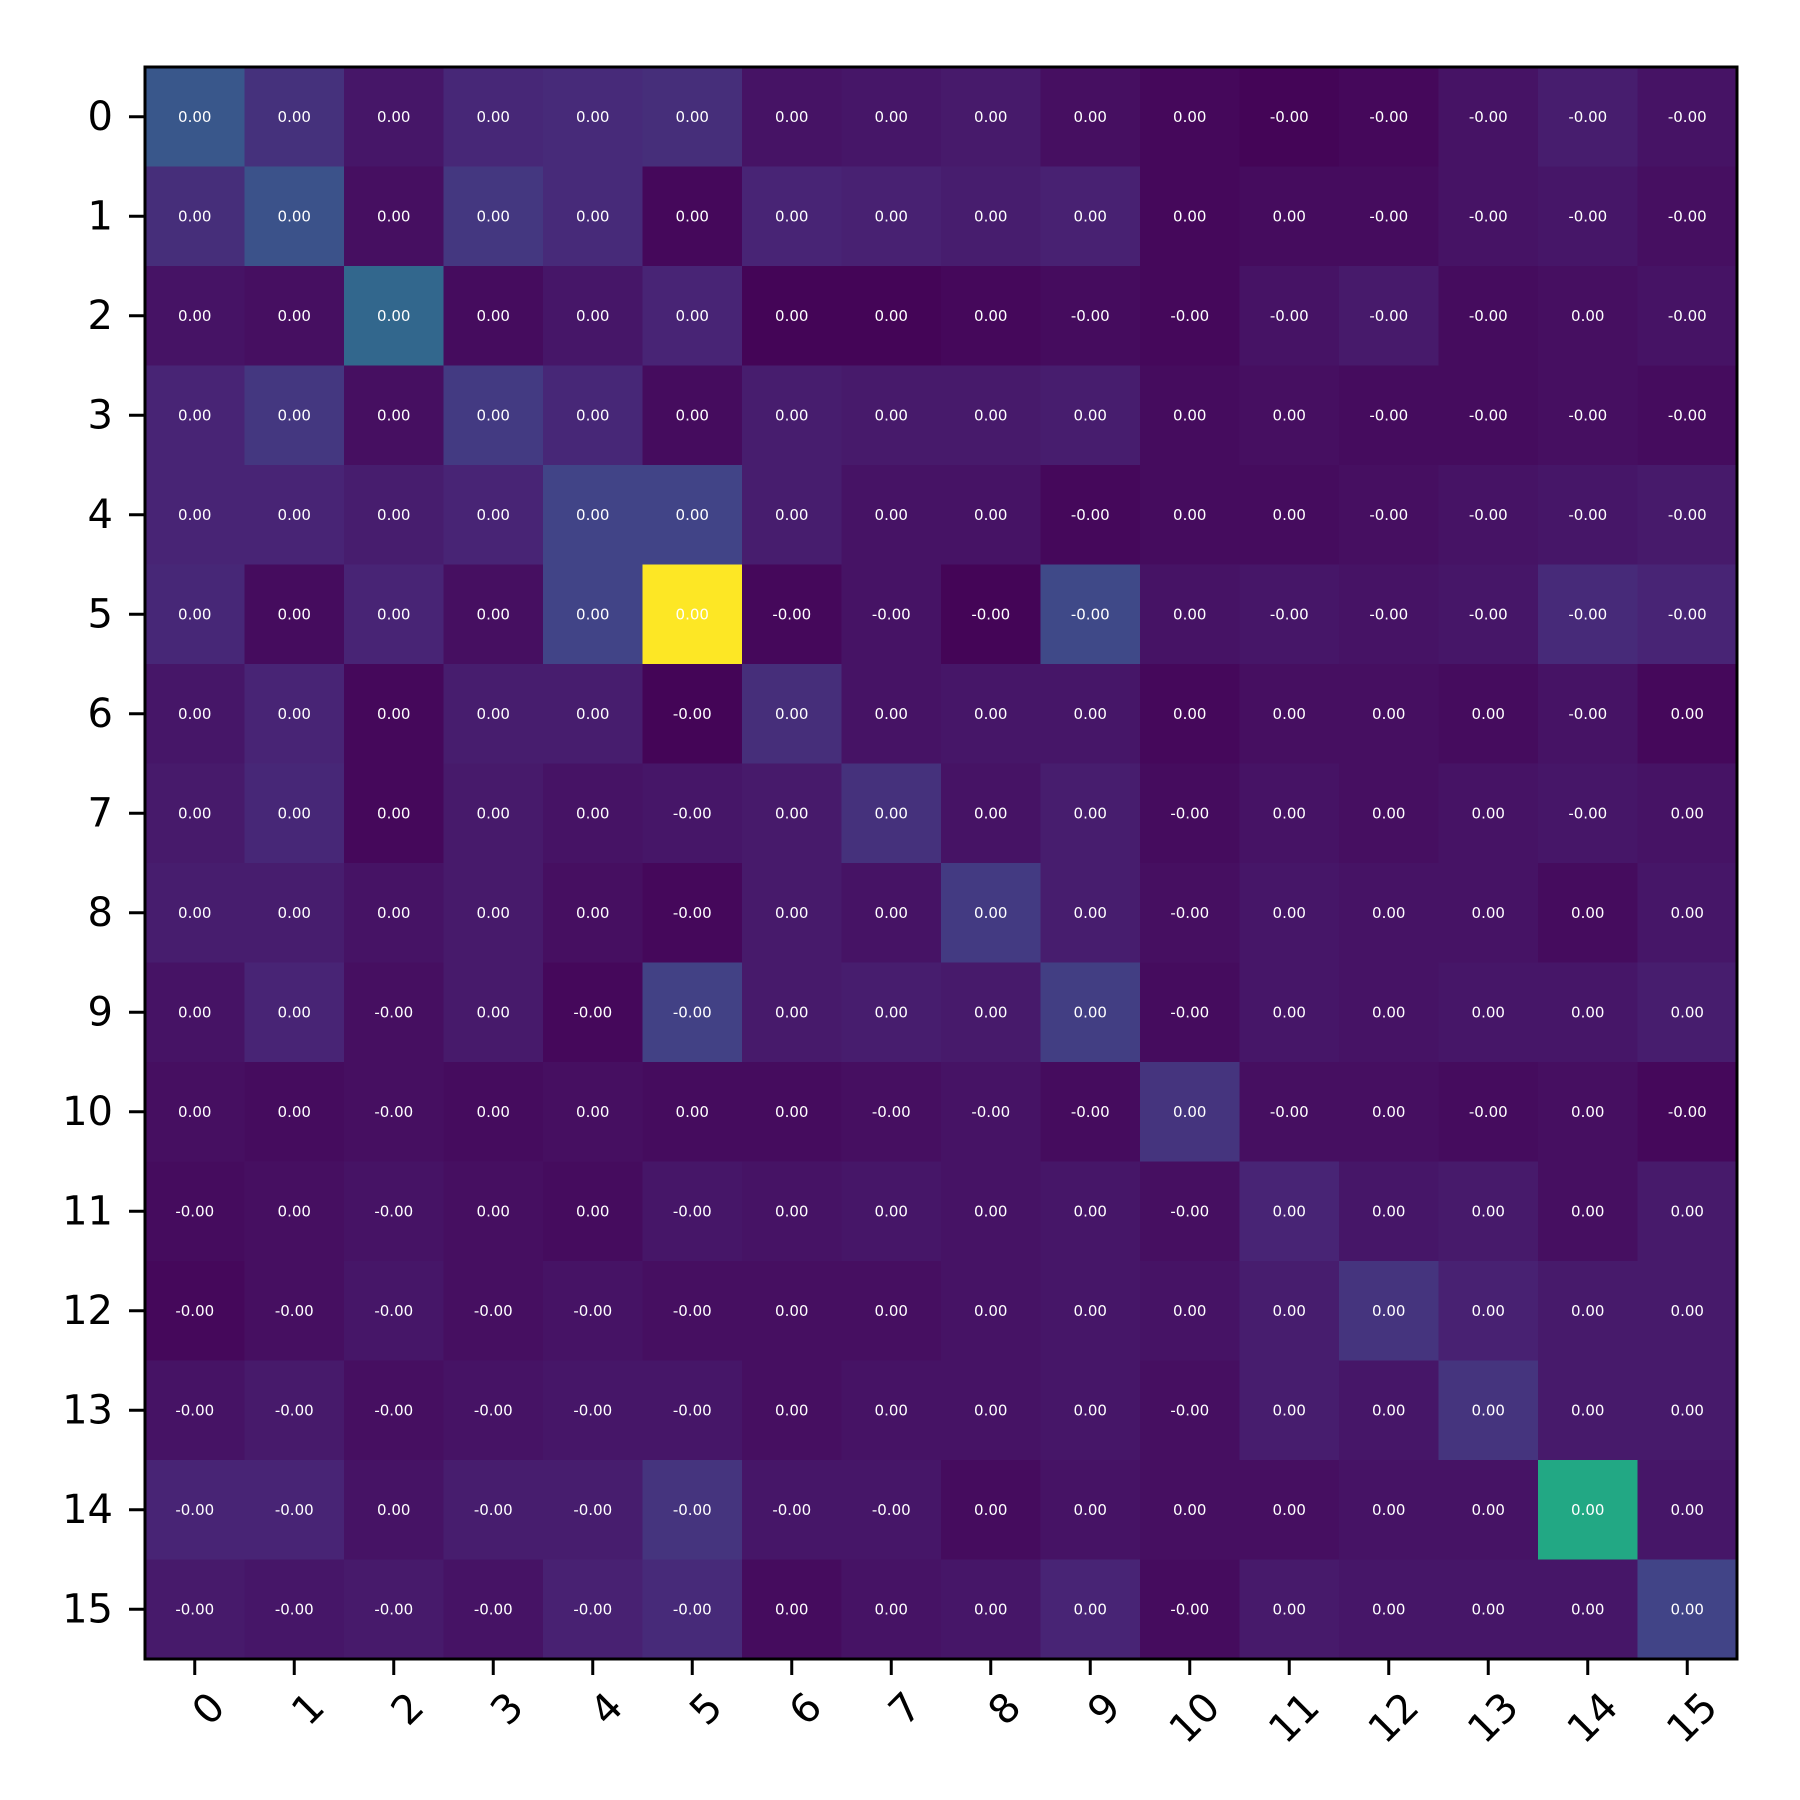 The image size is (1800, 1800). Describe the element at coordinates (1005, 1709) in the screenshot. I see `x-tick-label: 8` at that location.